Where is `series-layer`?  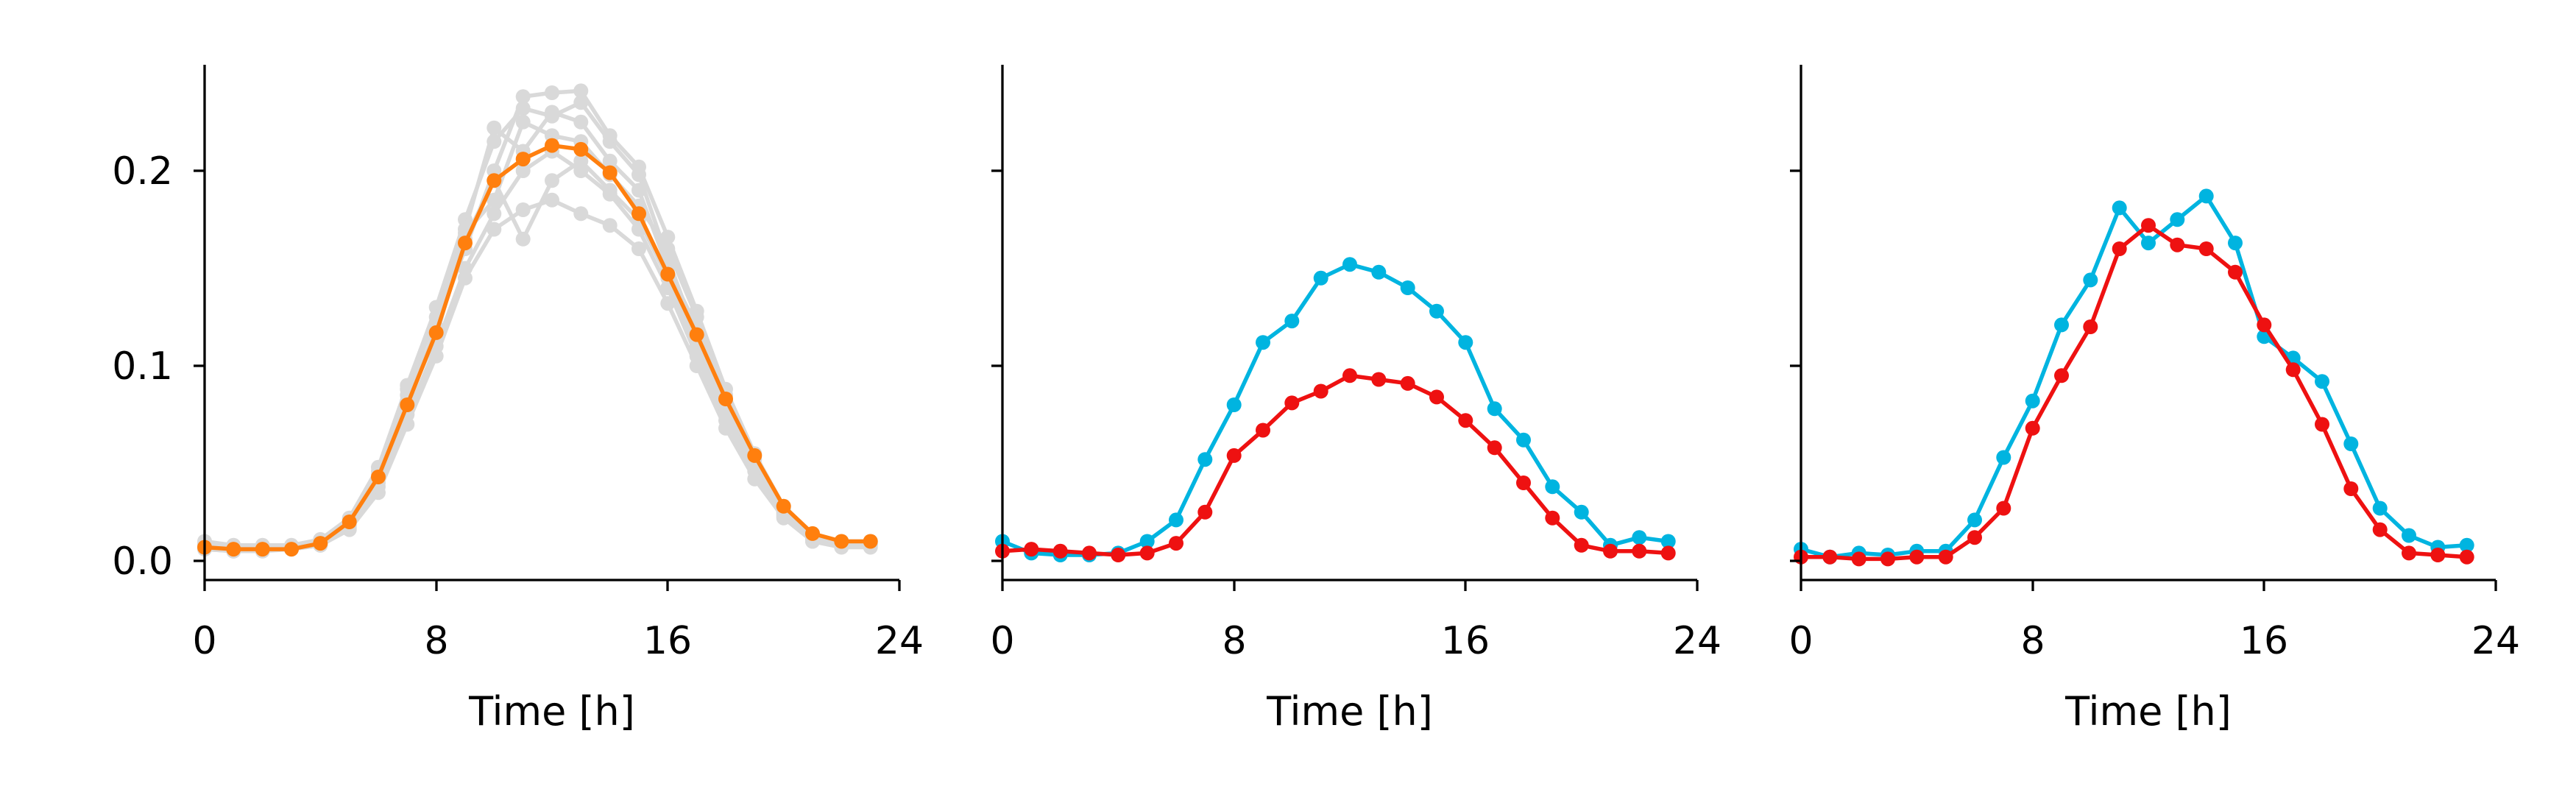
series-layer is located at coordinates (1335, 410).